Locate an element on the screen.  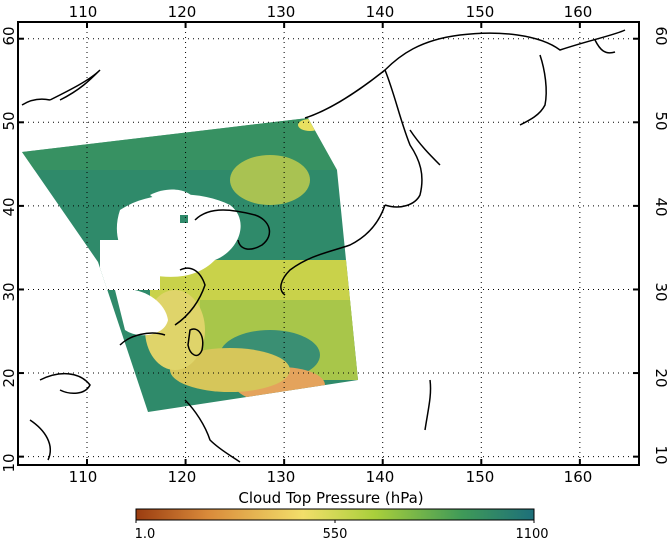
lat-label-left: 60 is located at coordinates (9, 35).